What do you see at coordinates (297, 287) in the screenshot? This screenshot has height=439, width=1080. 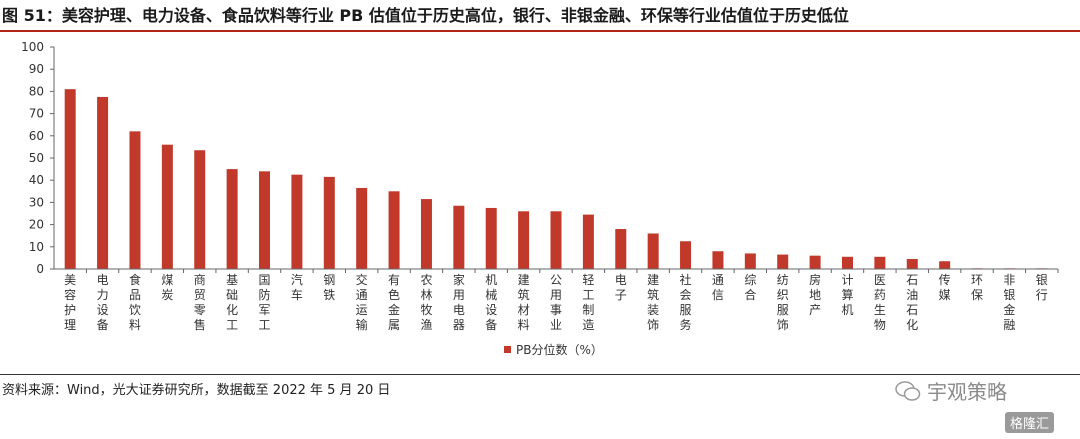 I see `x-tick-label: 汽车` at bounding box center [297, 287].